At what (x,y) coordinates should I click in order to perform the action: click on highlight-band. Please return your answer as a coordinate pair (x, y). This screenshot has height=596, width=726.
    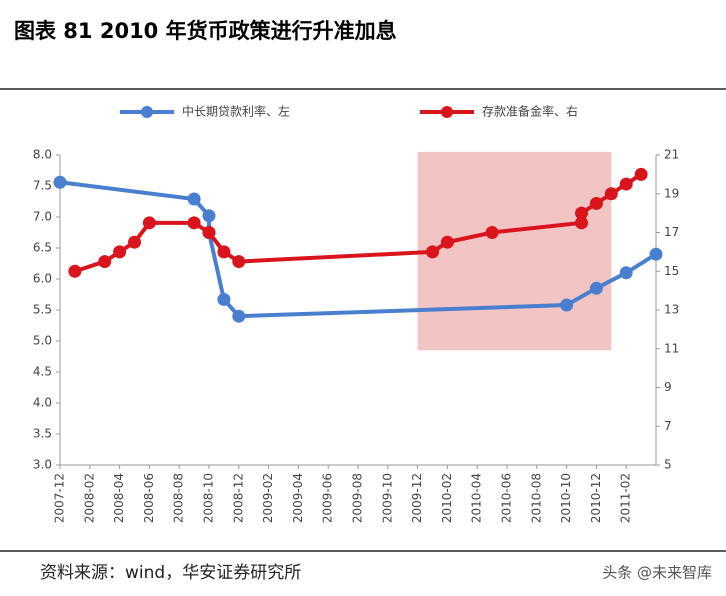
    Looking at the image, I should click on (514, 251).